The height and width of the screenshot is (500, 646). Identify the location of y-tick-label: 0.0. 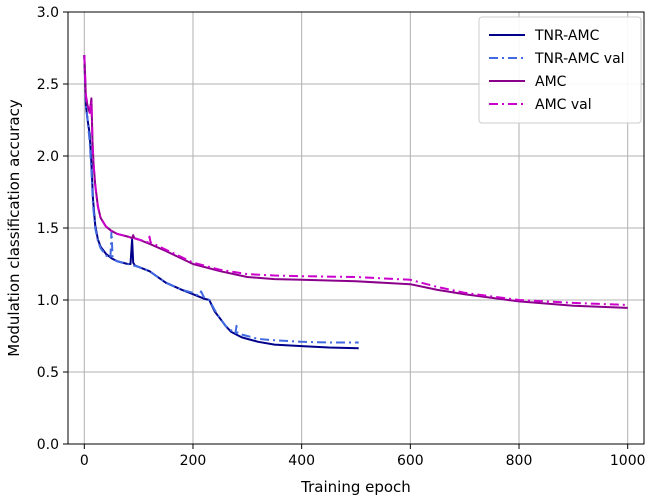
(48, 445).